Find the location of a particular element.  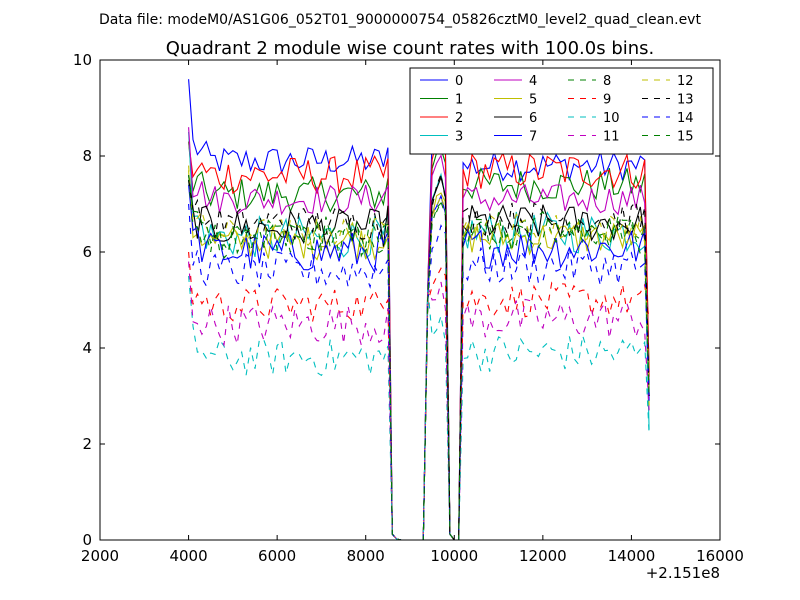

legend-label-10: 10 is located at coordinates (611, 118).